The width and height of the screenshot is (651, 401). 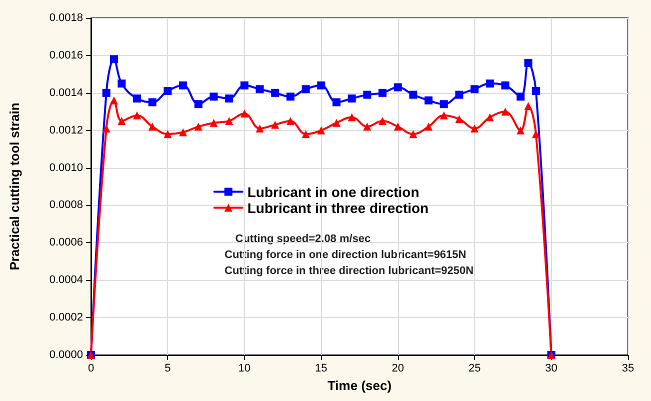 I want to click on legend-label: Lubricant in one direction, so click(x=333, y=192).